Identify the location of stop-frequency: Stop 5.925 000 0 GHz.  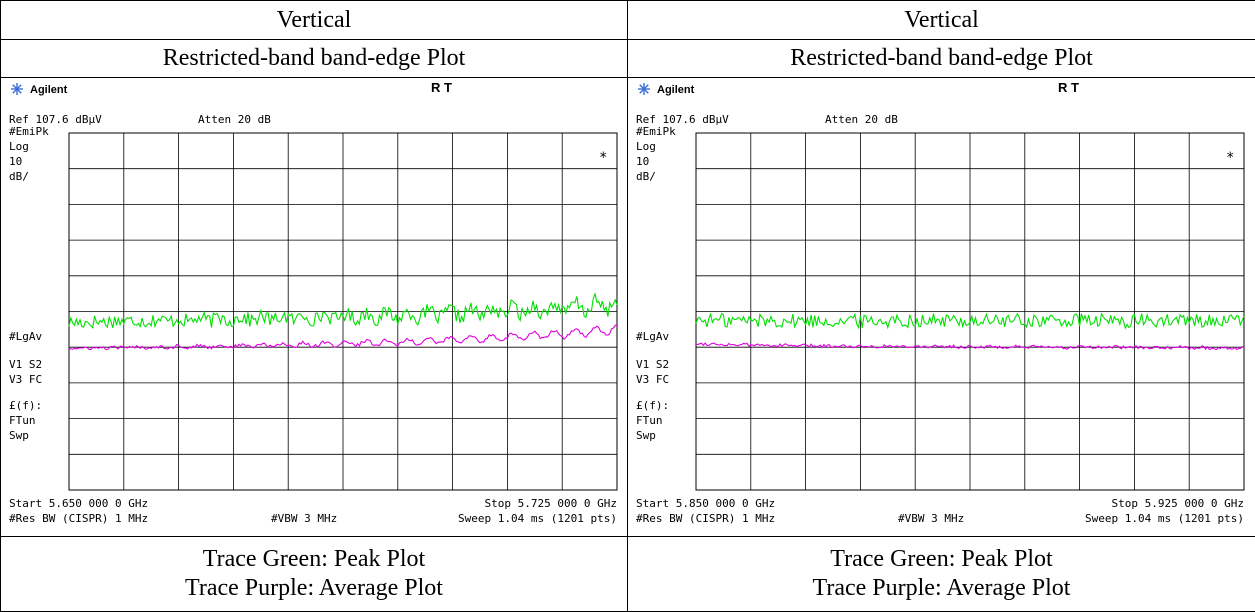
(1178, 503).